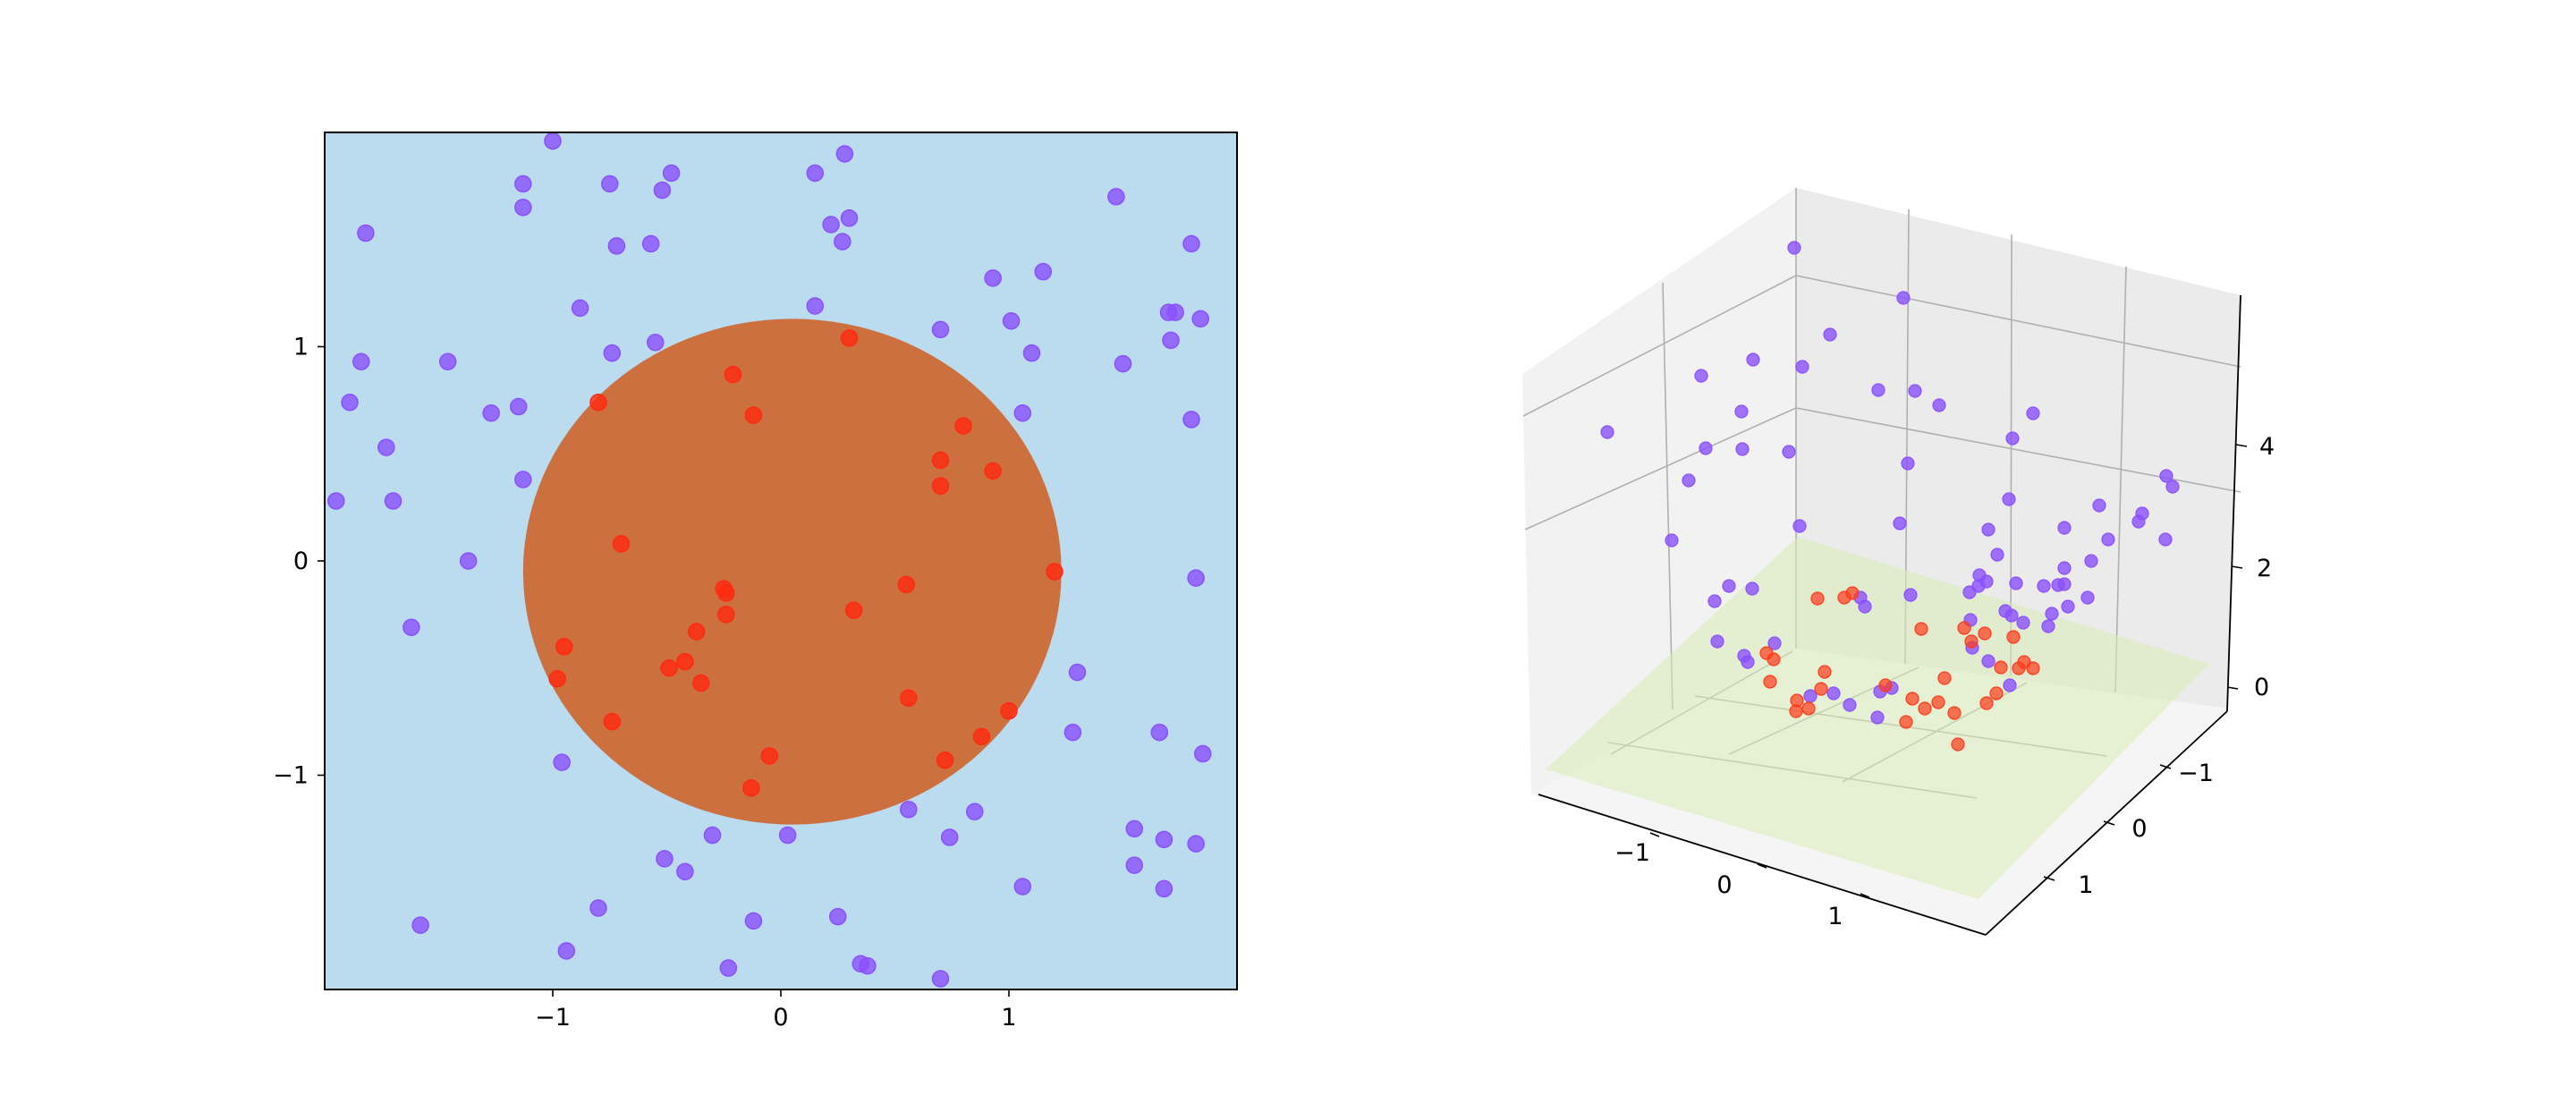 Image resolution: width=2576 pixels, height=1104 pixels. Describe the element at coordinates (1668, 496) in the screenshot. I see `grid-line` at that location.